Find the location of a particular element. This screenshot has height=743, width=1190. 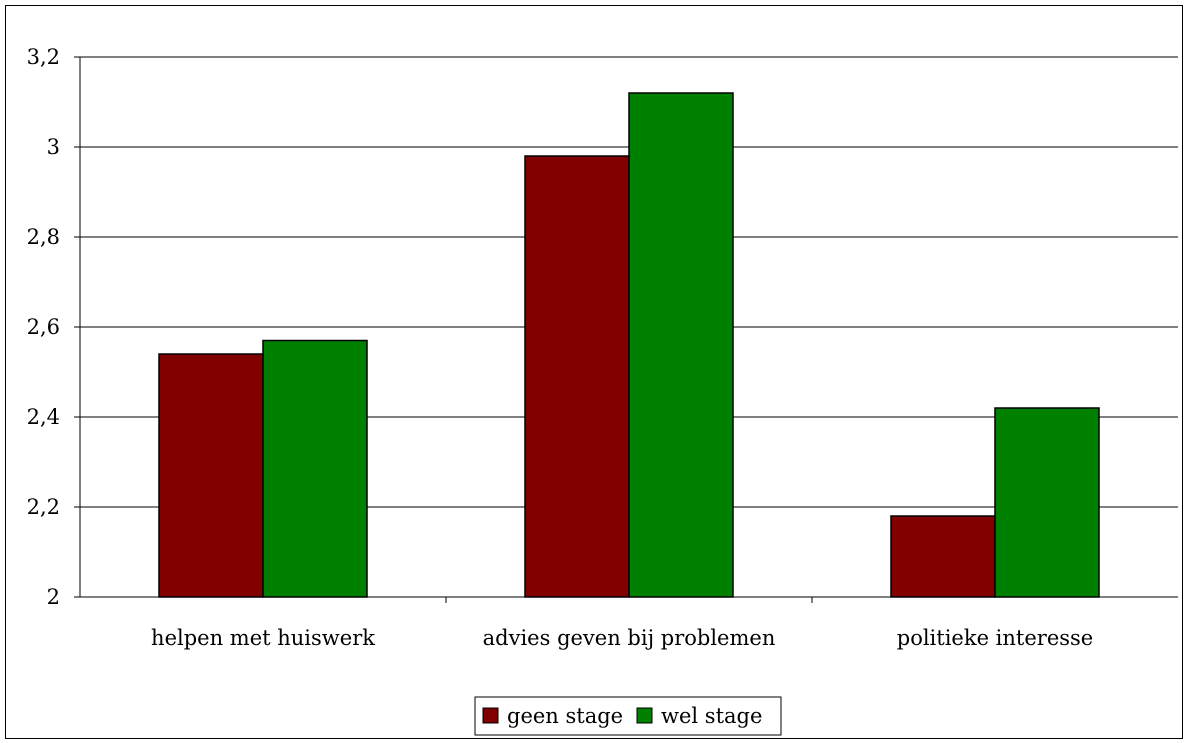

y-tick-label: 2,8 is located at coordinates (43, 237).